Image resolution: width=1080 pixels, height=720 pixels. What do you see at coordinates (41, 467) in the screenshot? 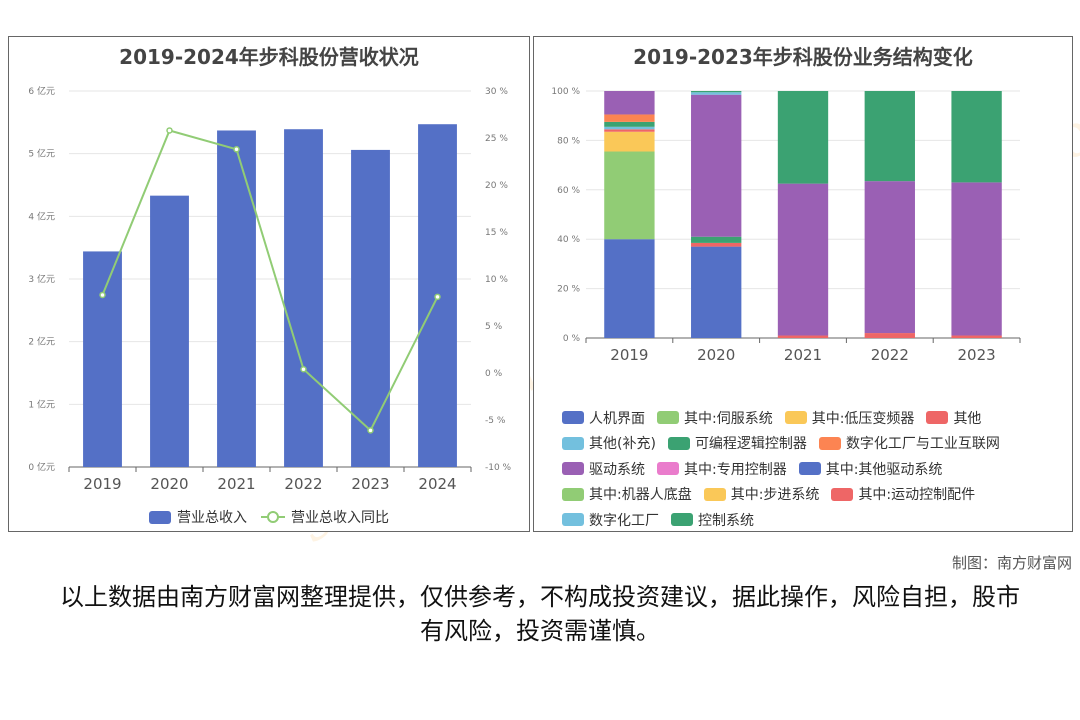
I see `y-tick-label: 0 亿元` at bounding box center [41, 467].